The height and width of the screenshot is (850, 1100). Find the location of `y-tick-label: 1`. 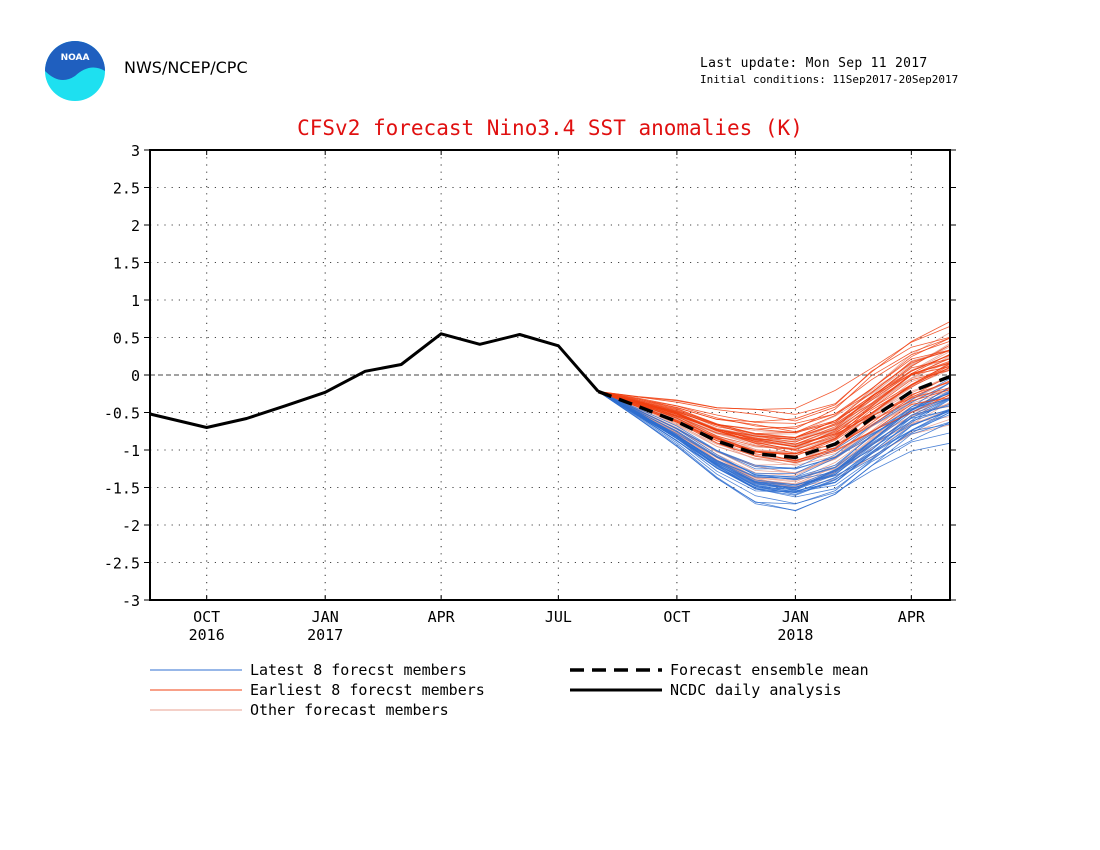

y-tick-label: 1 is located at coordinates (135, 301).